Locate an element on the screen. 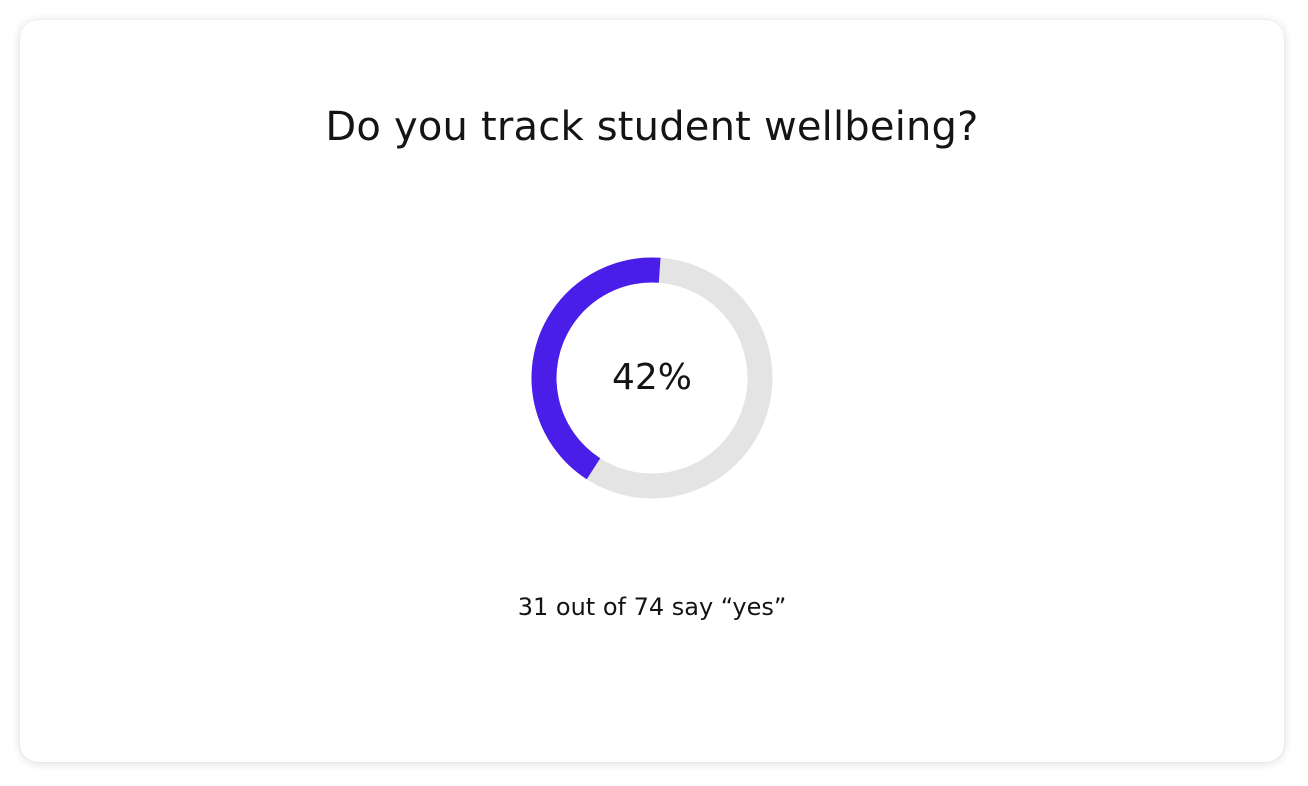 This screenshot has width=1308, height=786. donut-svg is located at coordinates (652, 378).